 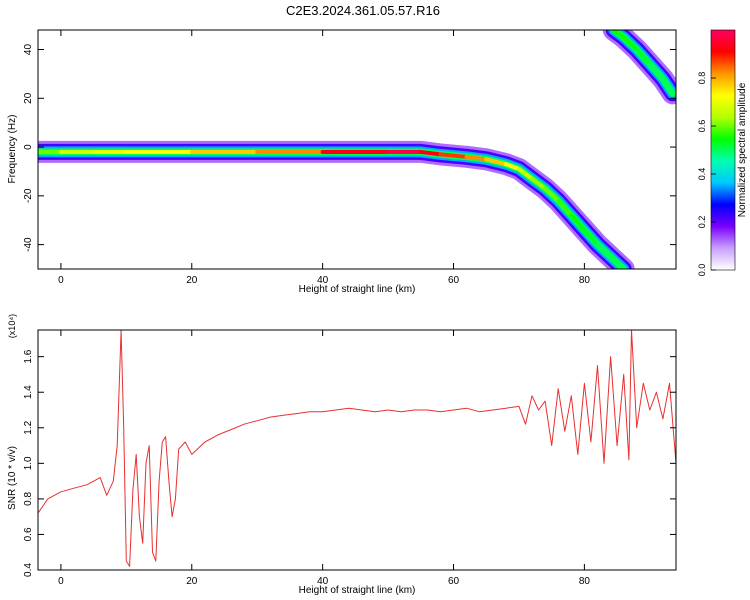 What do you see at coordinates (12, 326) in the screenshot?
I see `snr-multiplier: (x10⁴)` at bounding box center [12, 326].